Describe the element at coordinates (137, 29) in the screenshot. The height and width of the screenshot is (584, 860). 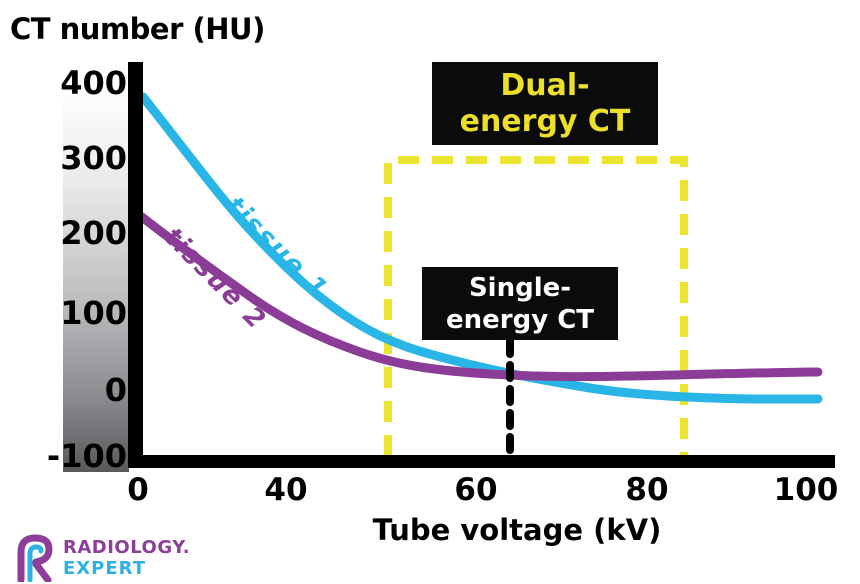
I see `chart-title: CT number (HU)` at that location.